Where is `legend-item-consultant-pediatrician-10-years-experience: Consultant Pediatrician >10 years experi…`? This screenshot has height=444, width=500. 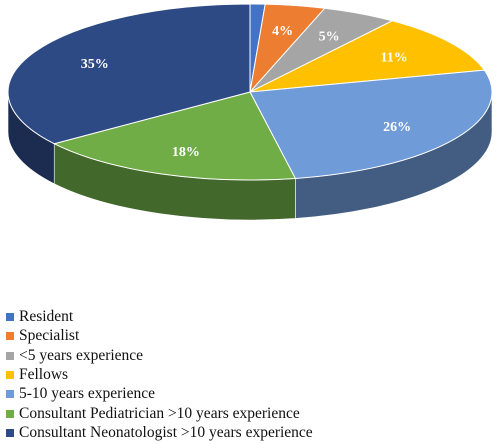
legend-item-consultant-pediatrician-10-years-experience: Consultant Pediatrician >10 years experi… is located at coordinates (153, 414).